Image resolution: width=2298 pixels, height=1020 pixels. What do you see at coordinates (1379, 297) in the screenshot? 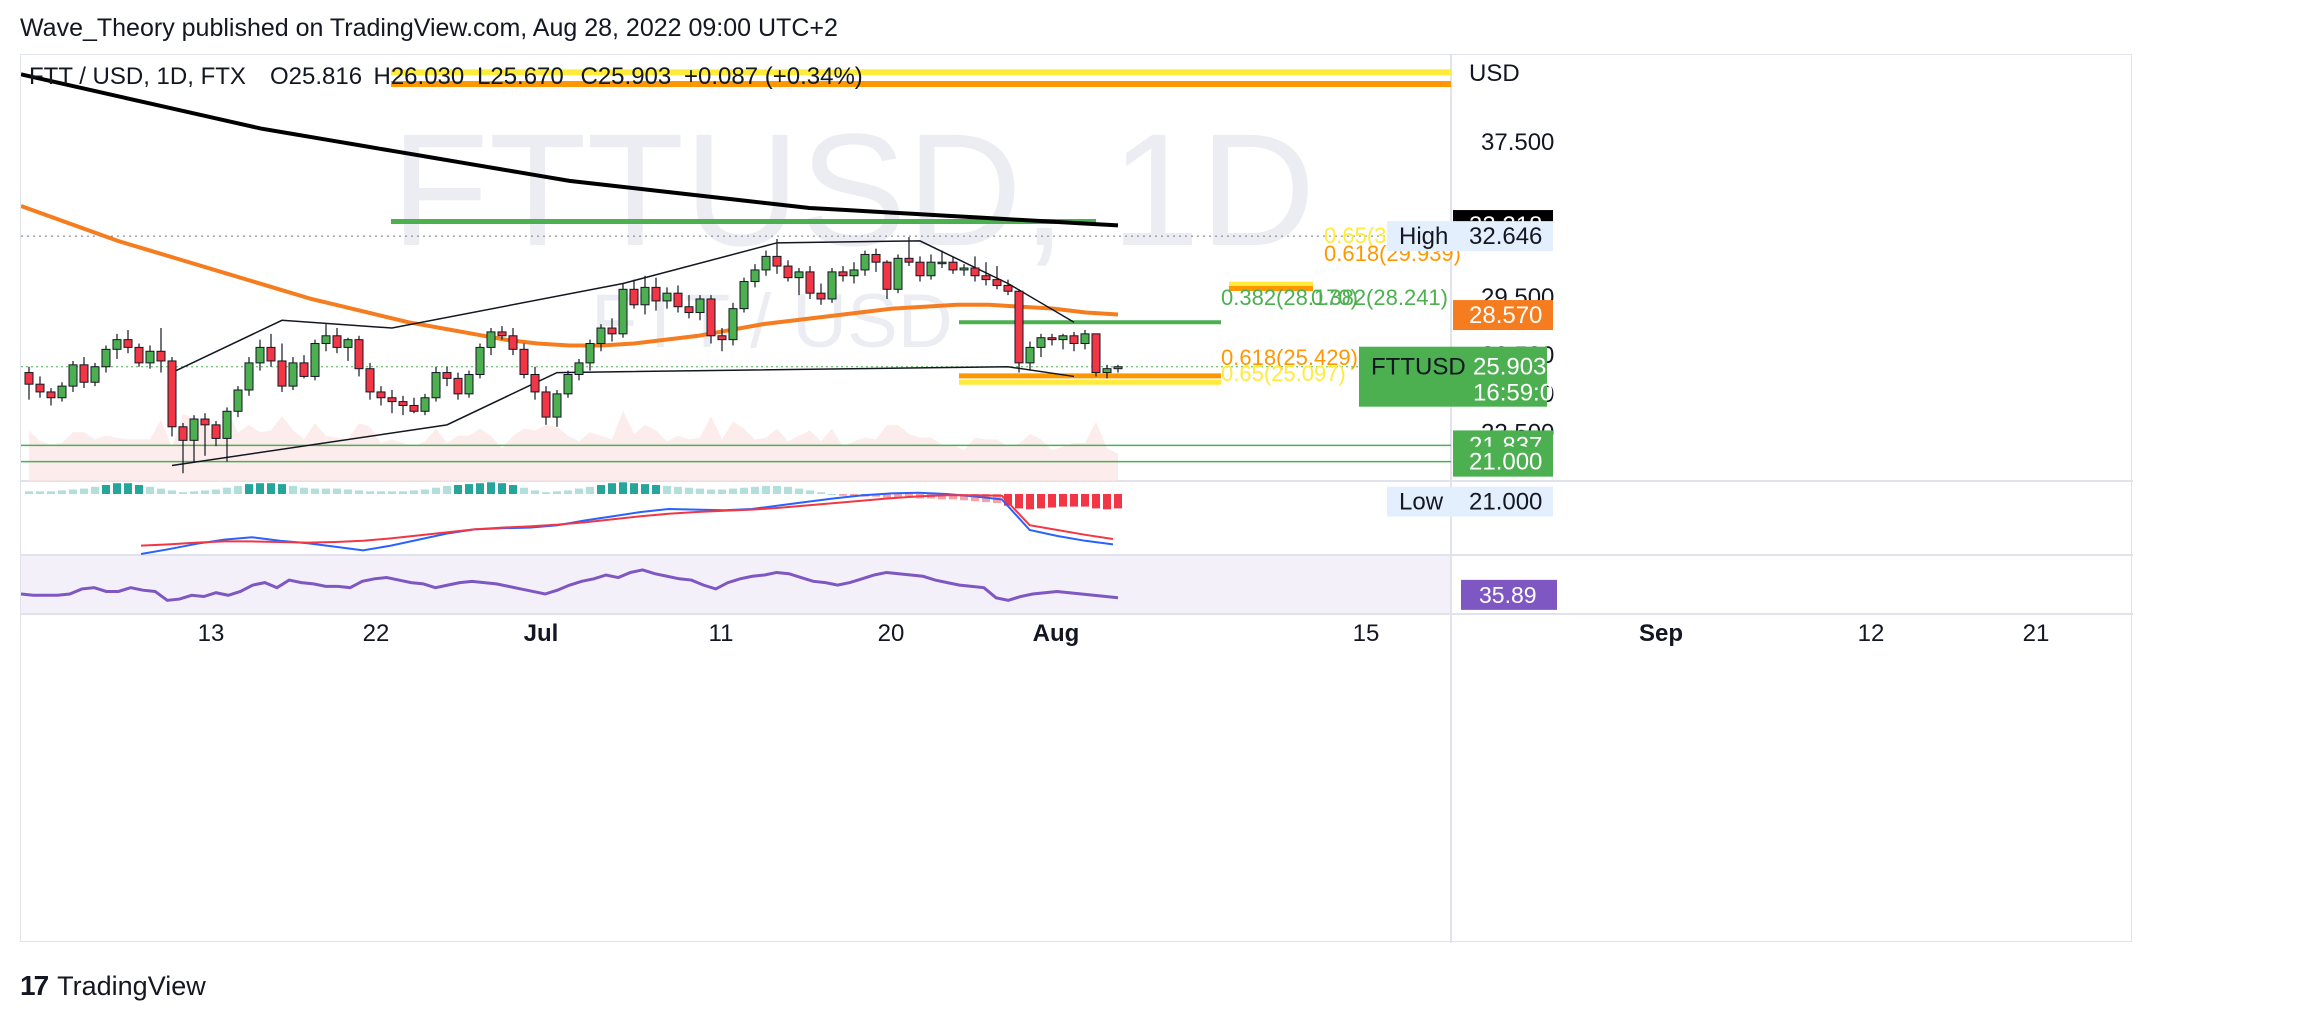
I see `fib-label: 0.382(28.241)` at bounding box center [1379, 297].